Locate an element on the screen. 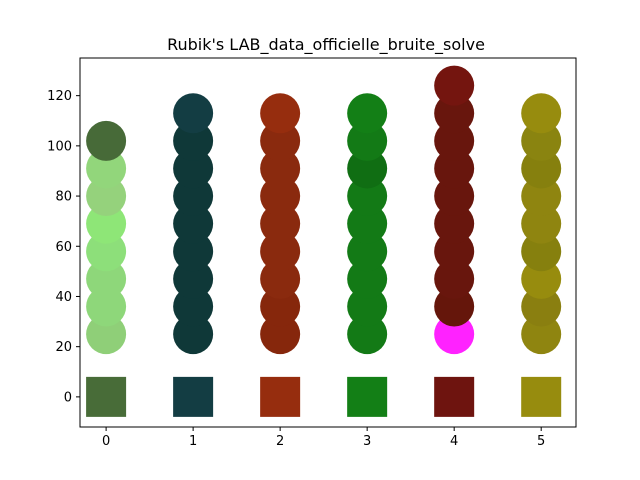  x-tick-label-0: 0 is located at coordinates (106, 441).